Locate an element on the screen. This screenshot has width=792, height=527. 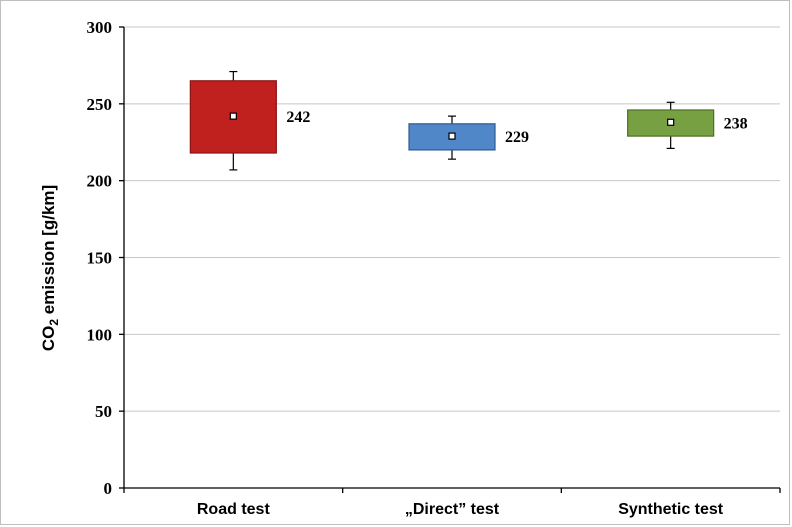
y-axis-ticks: 0 50 100 150 200 250 300 is located at coordinates (105, 258).